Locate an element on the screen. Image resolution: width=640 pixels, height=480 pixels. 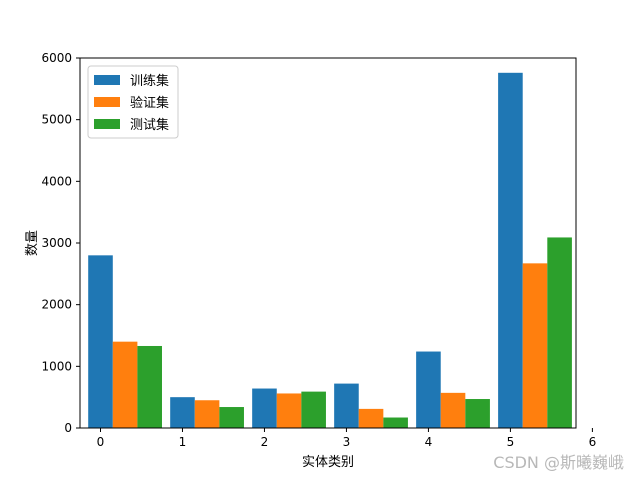
bar-series2-cat1 is located at coordinates (207, 414).